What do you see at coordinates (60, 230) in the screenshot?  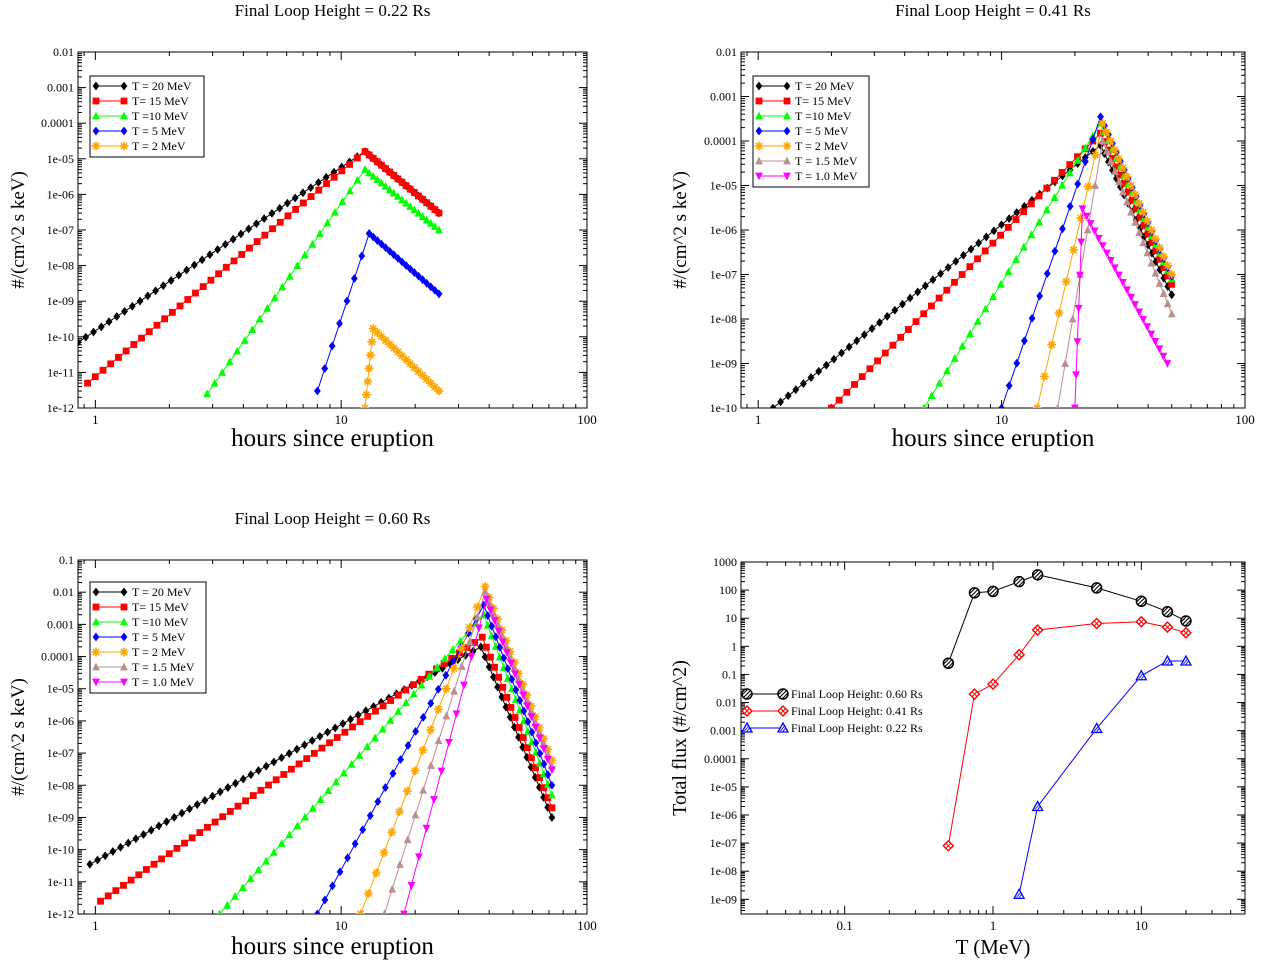 I see `y-tick-label: 1e-07` at bounding box center [60, 230].